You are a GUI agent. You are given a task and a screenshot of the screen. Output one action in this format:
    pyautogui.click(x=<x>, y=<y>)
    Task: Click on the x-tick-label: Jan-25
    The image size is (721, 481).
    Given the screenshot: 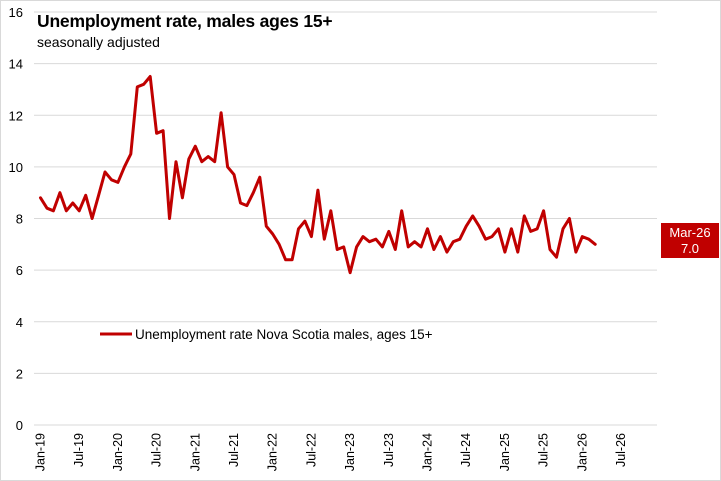 What is the action you would take?
    pyautogui.click(x=505, y=452)
    